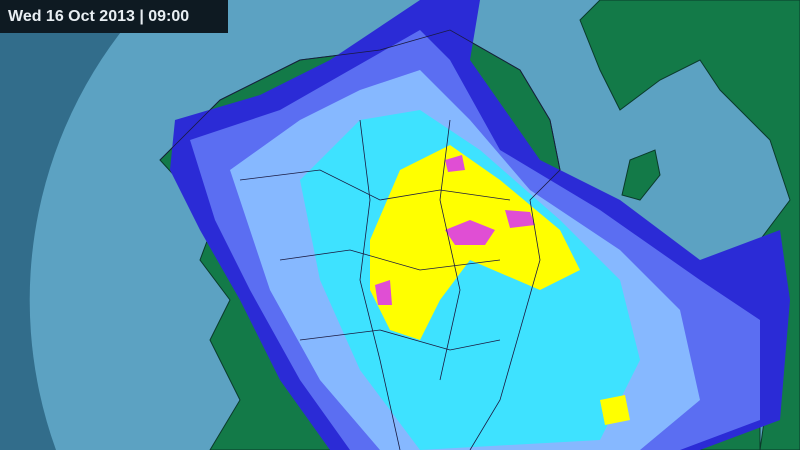 This screenshot has height=450, width=800. Describe the element at coordinates (641, 175) in the screenshot. I see `land-isle-of-man` at that location.